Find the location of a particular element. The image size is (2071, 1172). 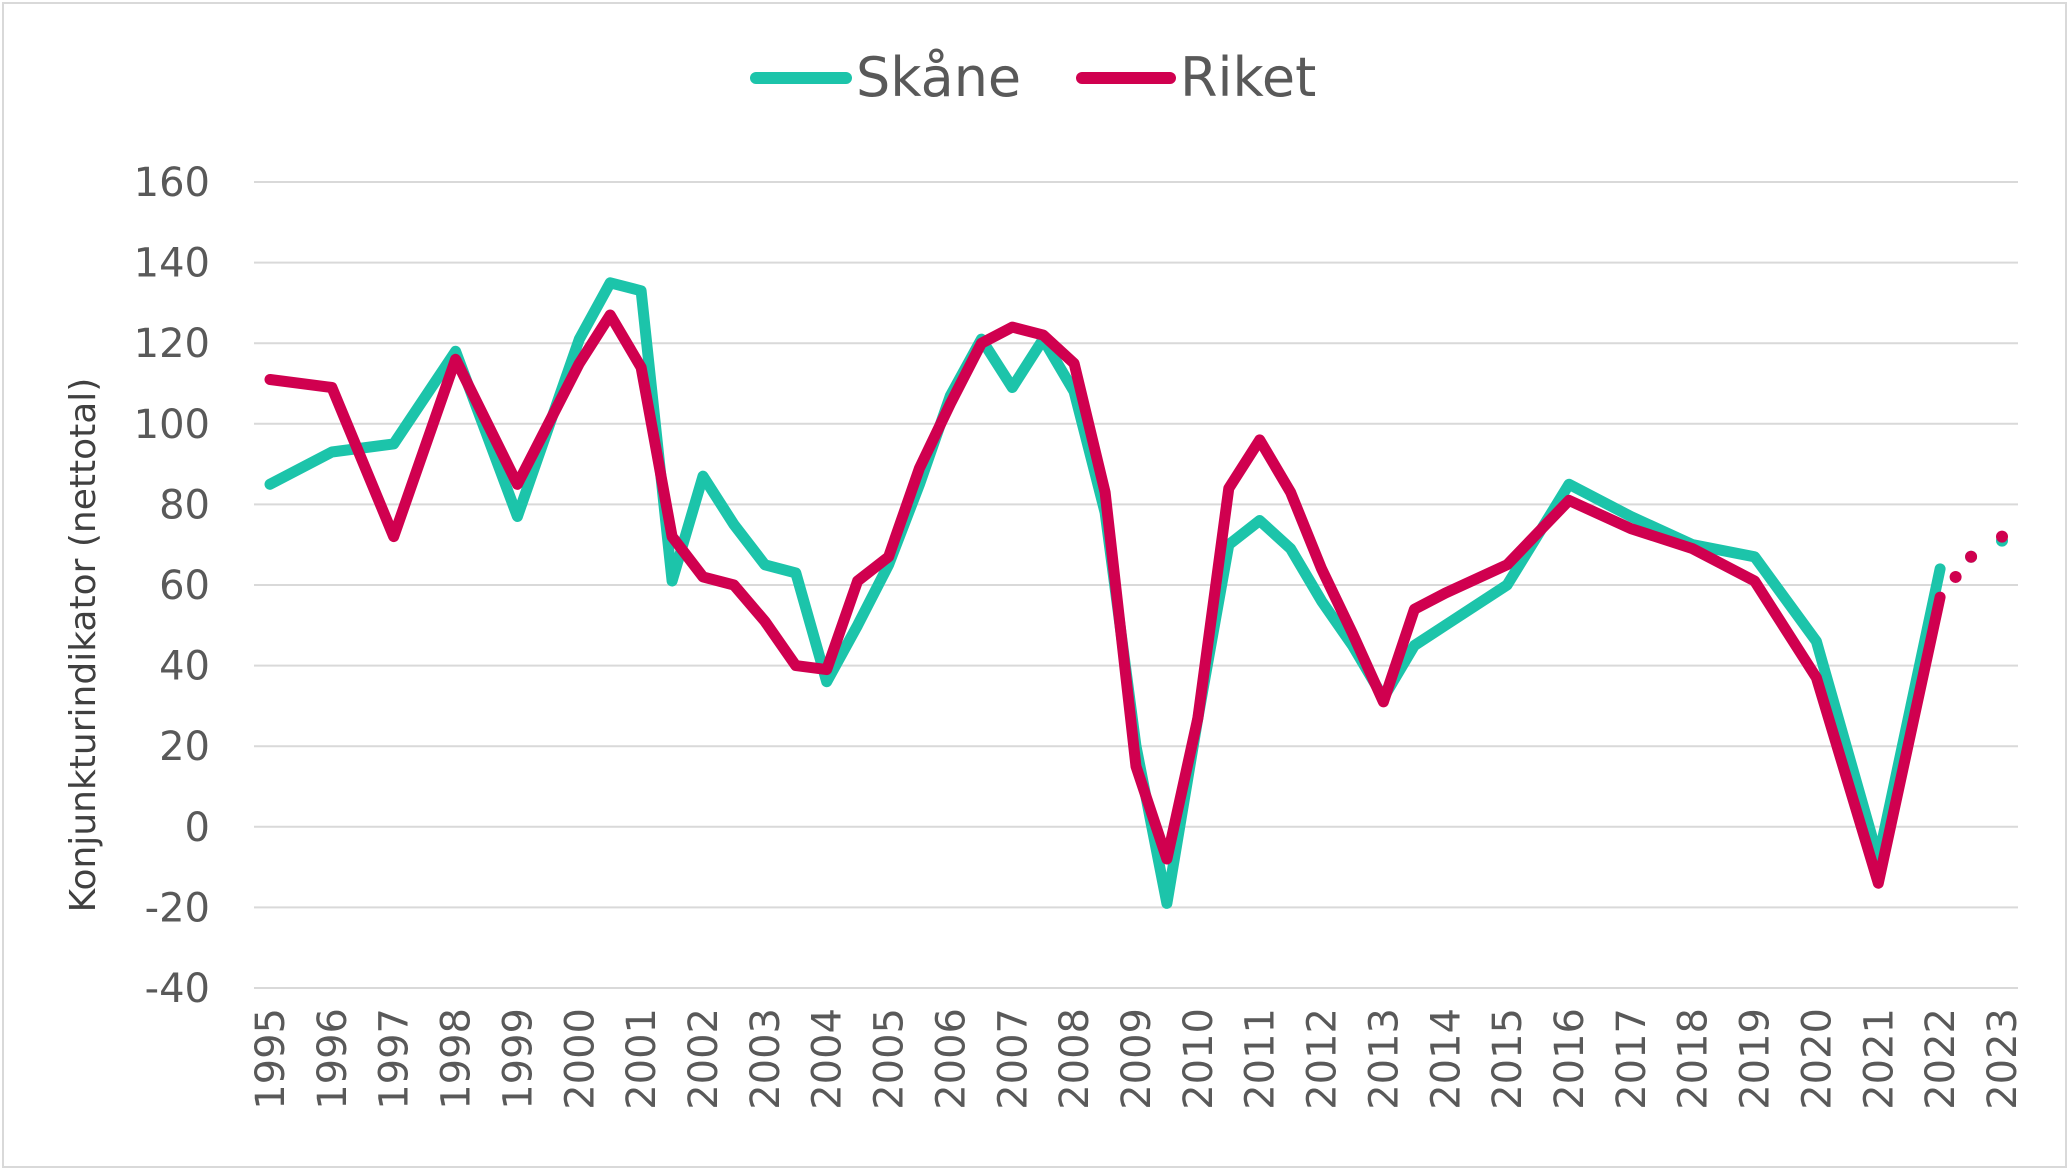

x-tick-label: 2006 is located at coordinates (951, 1059).